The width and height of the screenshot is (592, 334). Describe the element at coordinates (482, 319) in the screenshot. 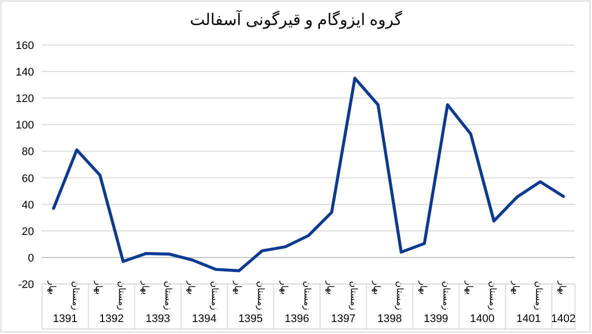

I see `text: 1400` at that location.